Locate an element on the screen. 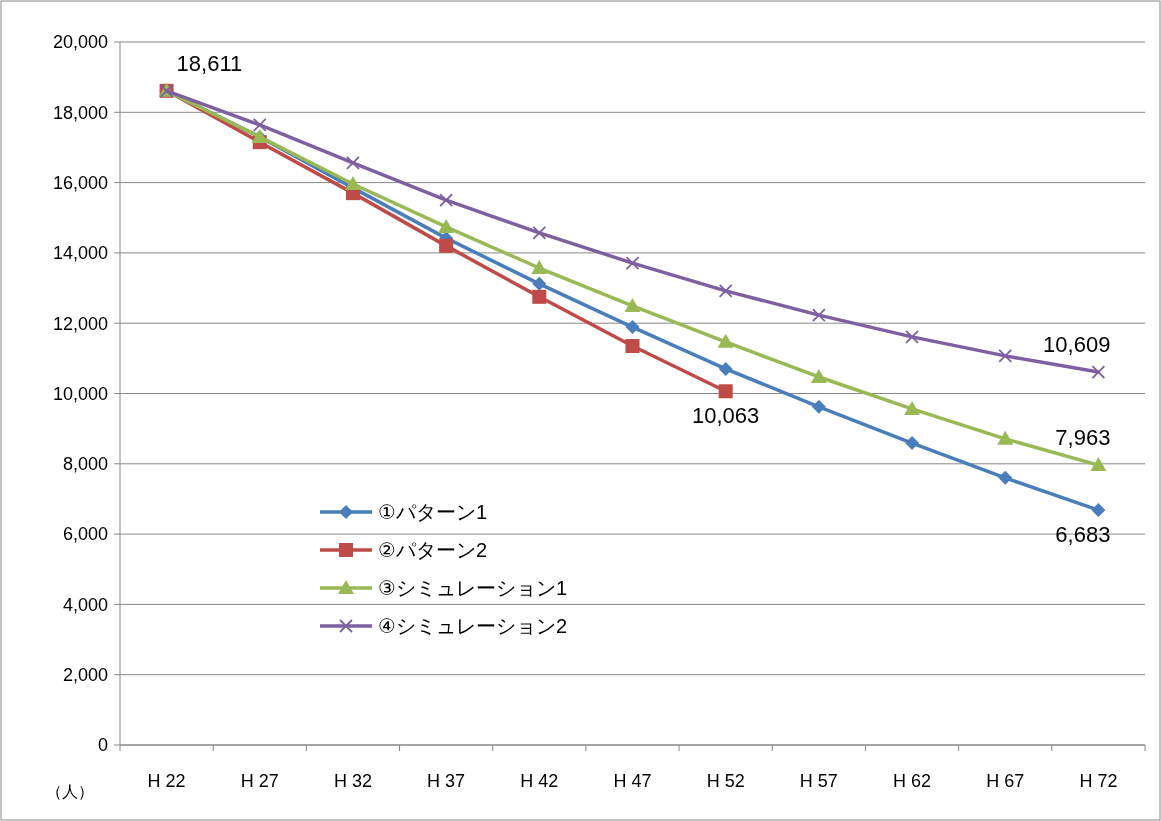  x-tick-label: H 72 is located at coordinates (1098, 781).